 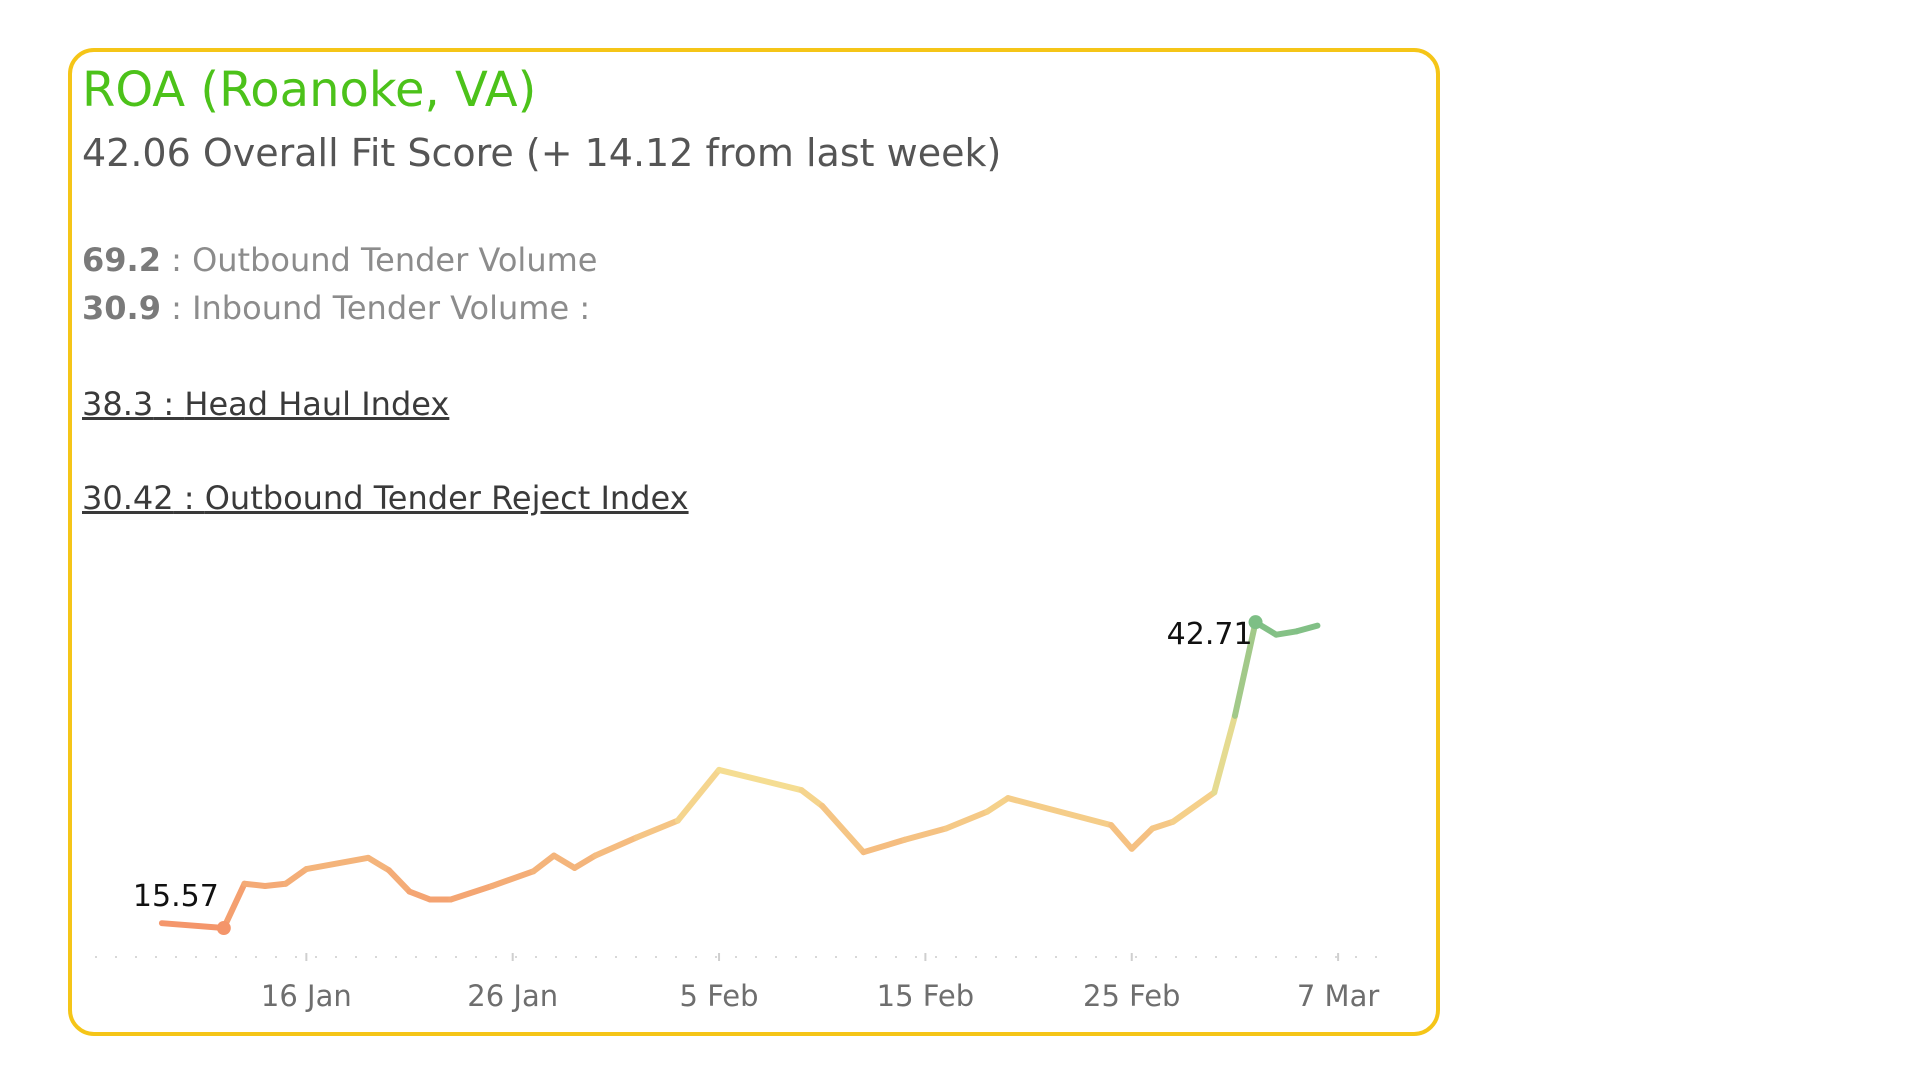 What do you see at coordinates (121, 260) in the screenshot?
I see `metric-value: 69.2` at bounding box center [121, 260].